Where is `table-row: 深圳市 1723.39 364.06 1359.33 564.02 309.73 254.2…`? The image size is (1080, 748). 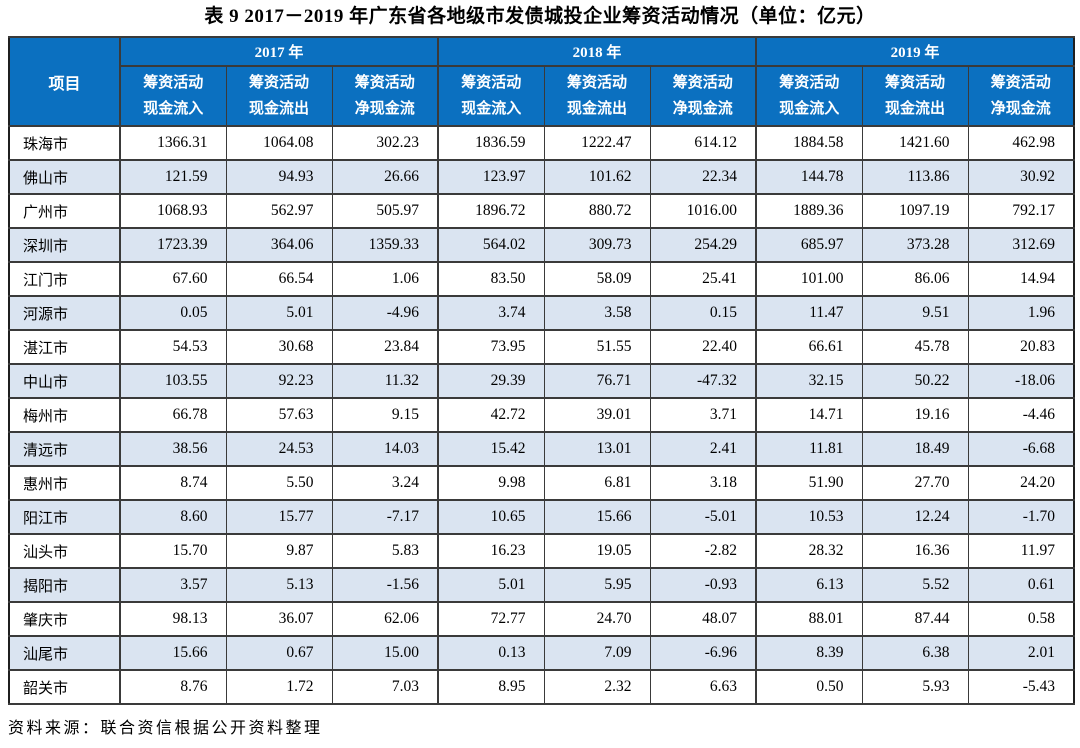 table-row: 深圳市 1723.39 364.06 1359.33 564.02 309.73 254.2… is located at coordinates (541, 245).